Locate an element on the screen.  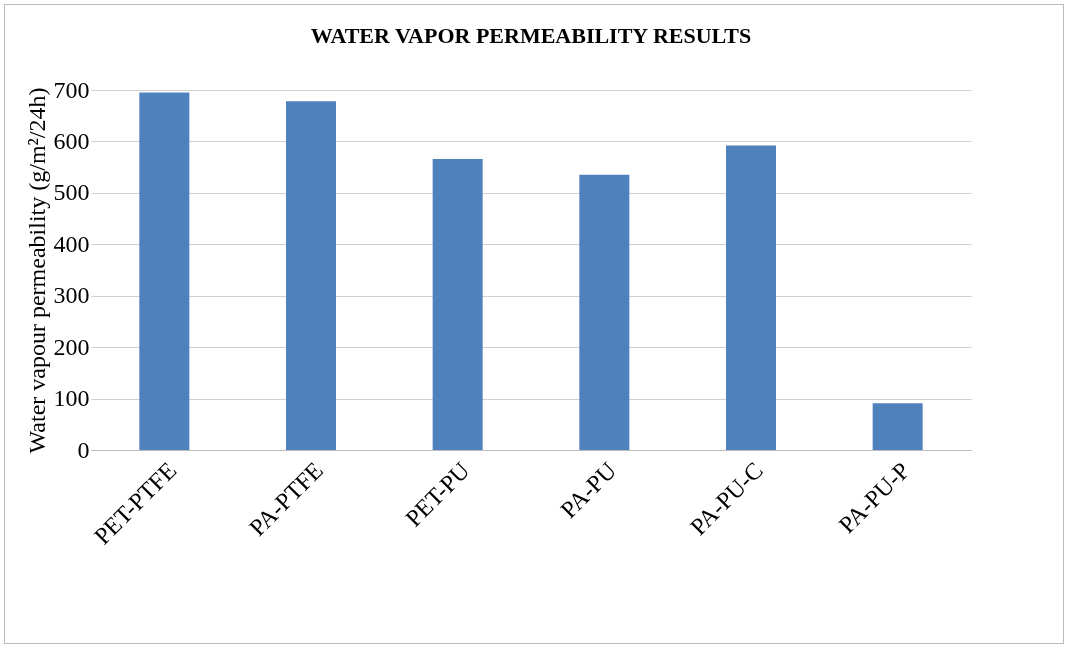
y-tick-label: 300 is located at coordinates (71, 295).